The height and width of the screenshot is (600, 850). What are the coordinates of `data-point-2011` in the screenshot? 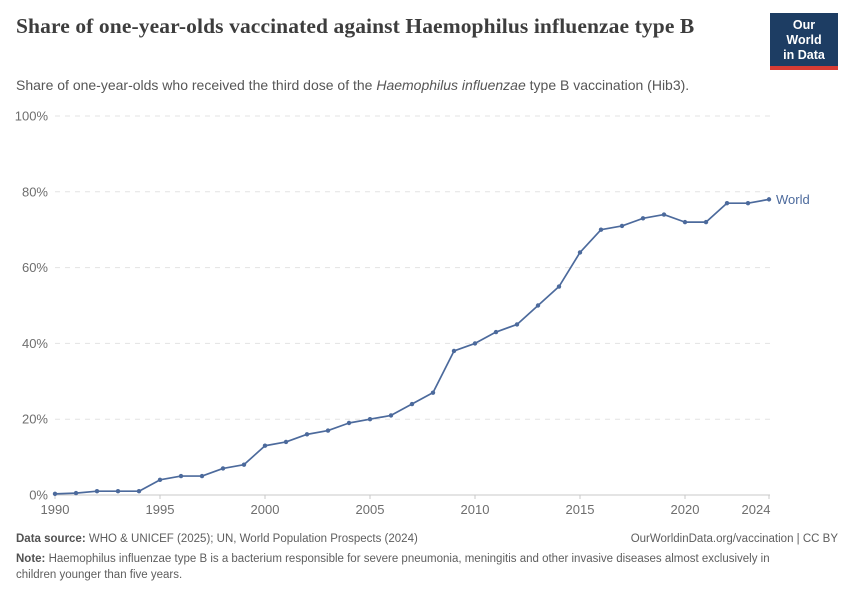 It's located at (496, 332).